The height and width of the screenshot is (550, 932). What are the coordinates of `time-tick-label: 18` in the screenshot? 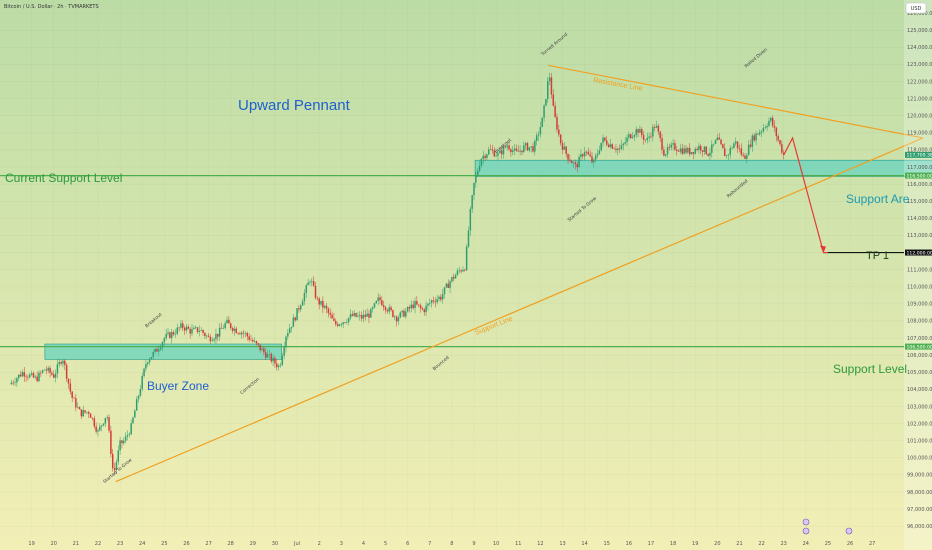 It's located at (673, 544).